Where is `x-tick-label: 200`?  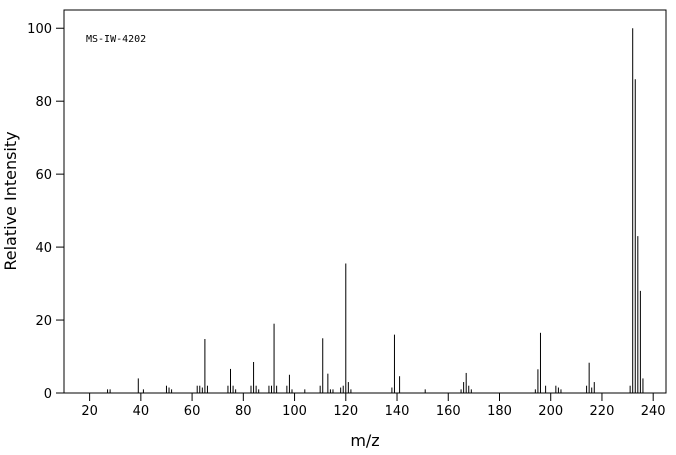
x-tick-label: 200 is located at coordinates (550, 411).